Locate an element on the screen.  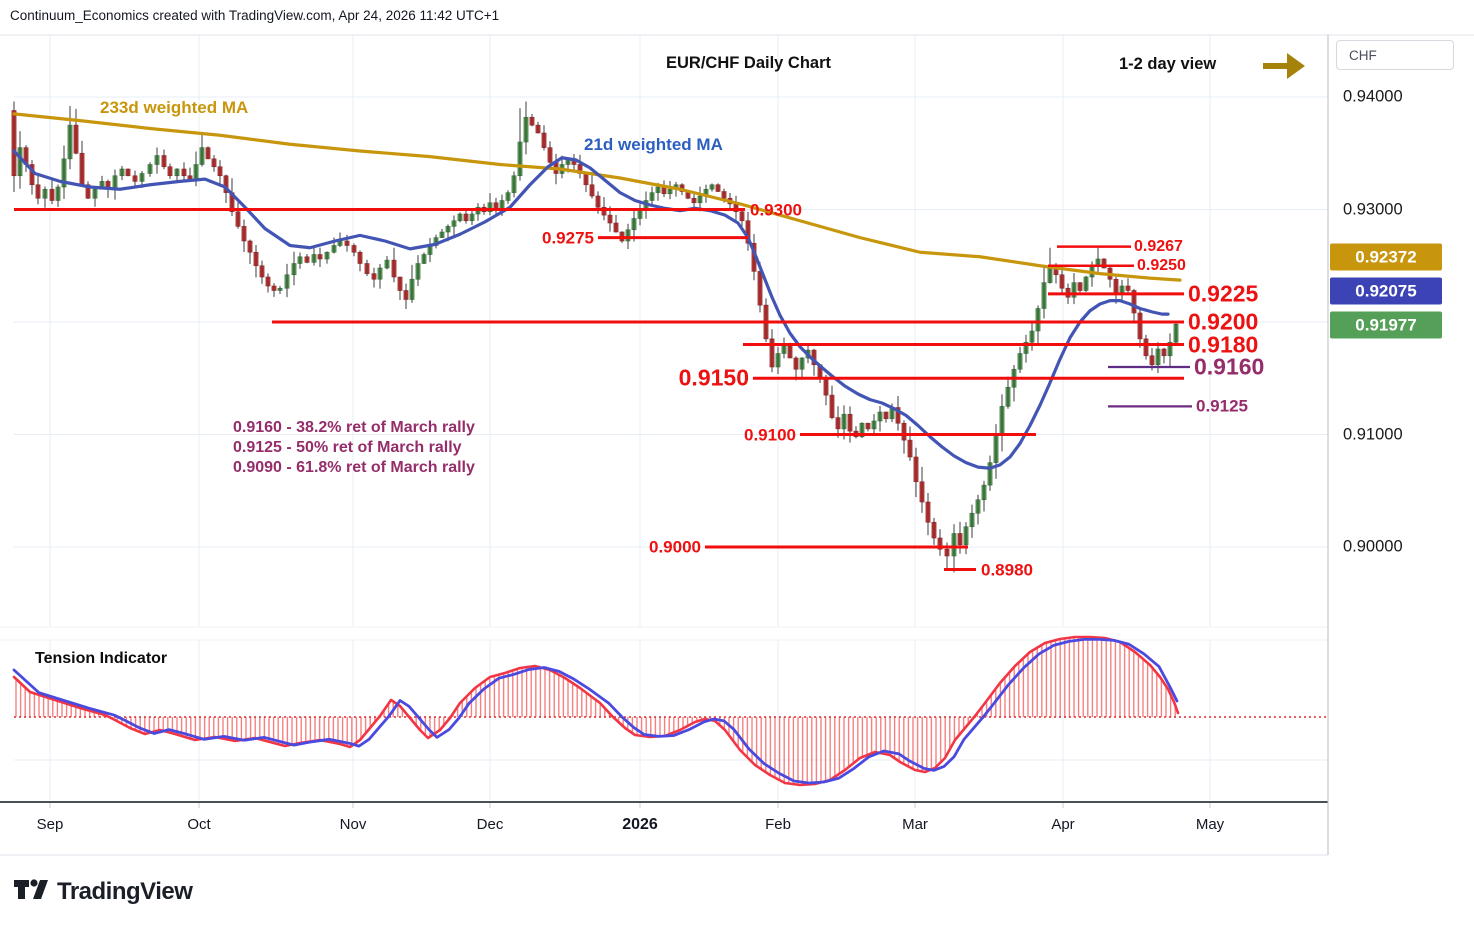
price-axis-tick: 0.90000 is located at coordinates (1373, 546).